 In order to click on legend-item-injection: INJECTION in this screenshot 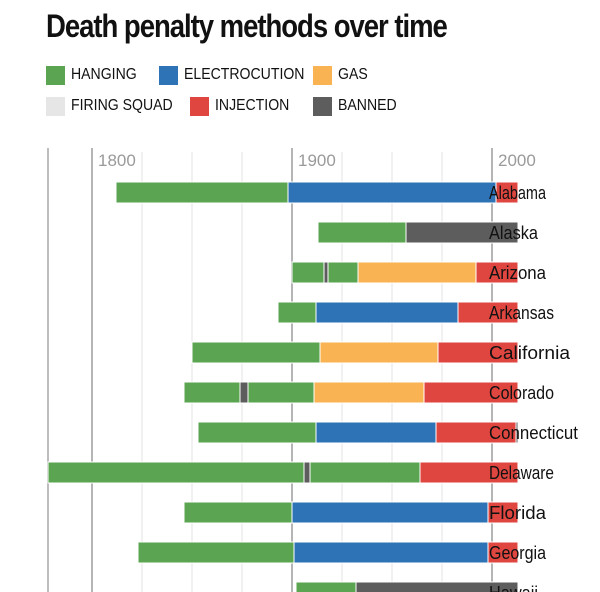, I will do `click(244, 106)`.